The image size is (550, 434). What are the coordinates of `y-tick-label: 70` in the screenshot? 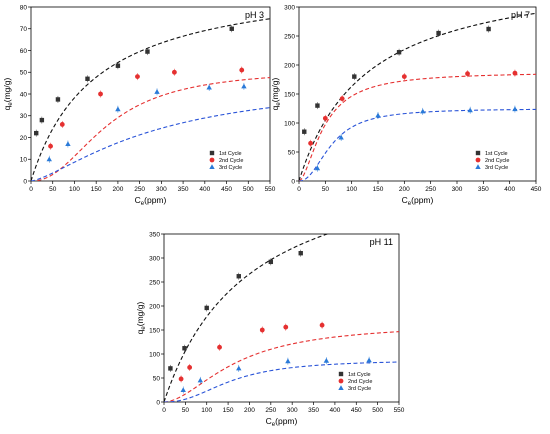 It's located at (24, 29).